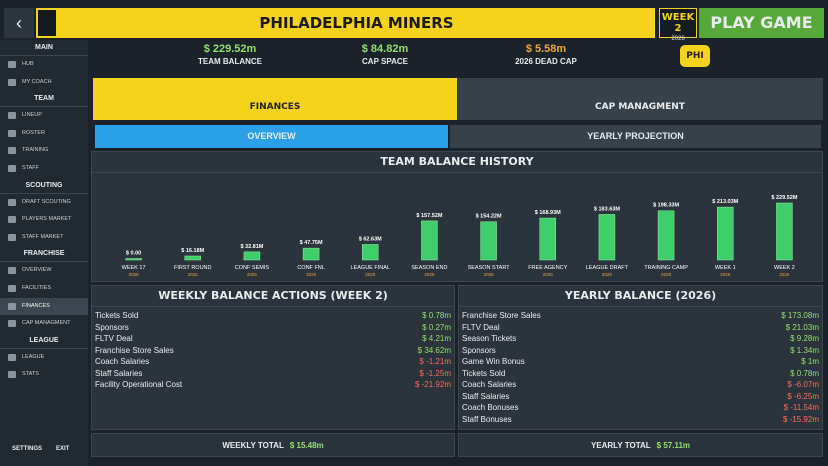 Image resolution: width=828 pixels, height=466 pixels. I want to click on bar-label: $ 157.52M, so click(429, 216).